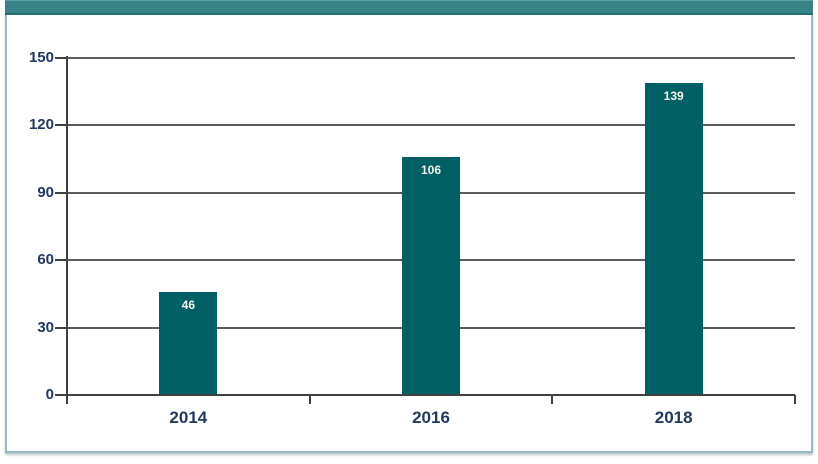  What do you see at coordinates (41, 57) in the screenshot?
I see `y-tick-label: 150` at bounding box center [41, 57].